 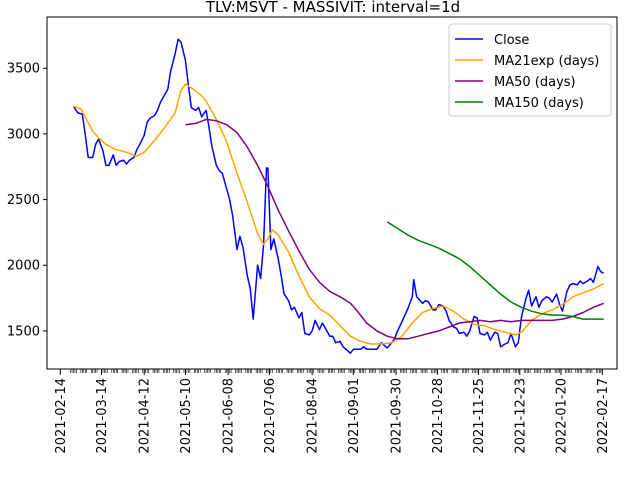 I want to click on y-tick-label-0: 1500, so click(x=23, y=331).